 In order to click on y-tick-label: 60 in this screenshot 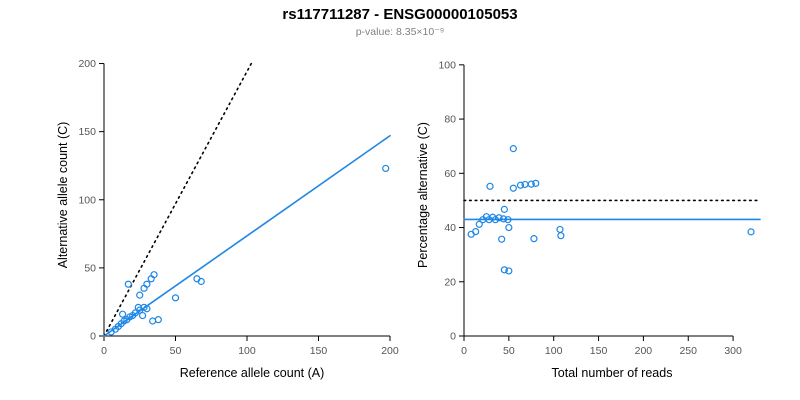, I will do `click(450, 174)`.